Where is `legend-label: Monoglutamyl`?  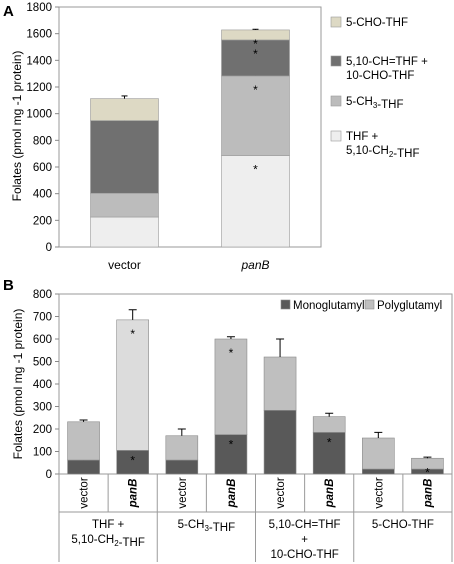 legend-label: Monoglutamyl is located at coordinates (329, 306).